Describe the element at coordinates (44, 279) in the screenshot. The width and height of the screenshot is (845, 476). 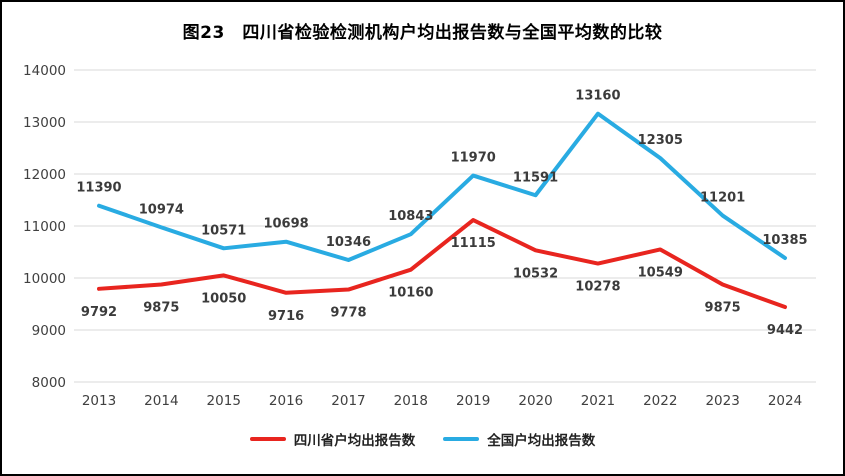
I see `svg-text: 10000` at that location.